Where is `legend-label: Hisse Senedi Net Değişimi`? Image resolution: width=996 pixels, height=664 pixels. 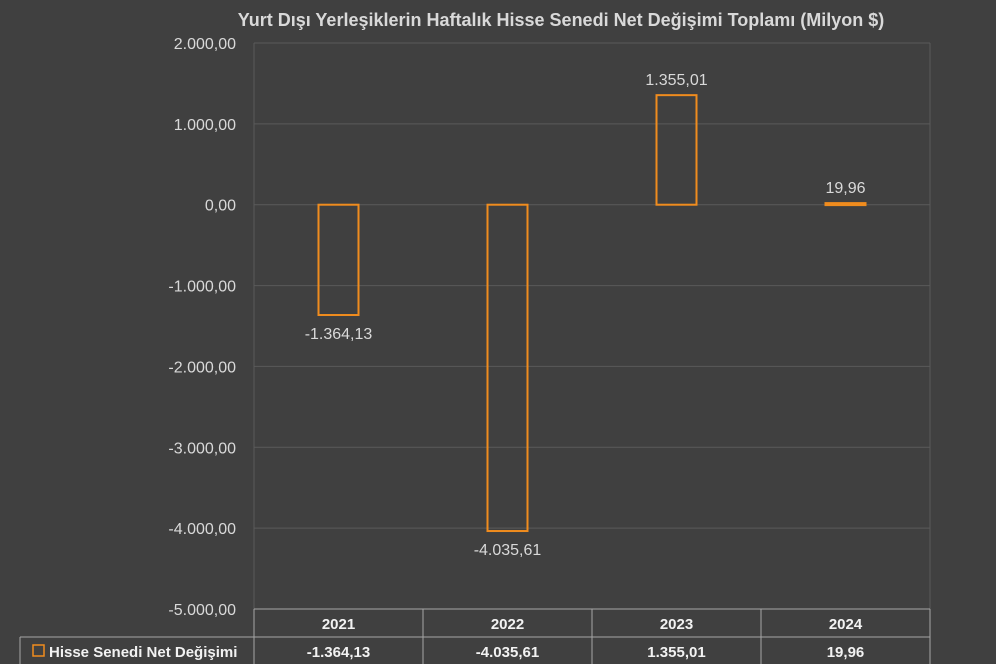 legend-label: Hisse Senedi Net Değişimi is located at coordinates (143, 652).